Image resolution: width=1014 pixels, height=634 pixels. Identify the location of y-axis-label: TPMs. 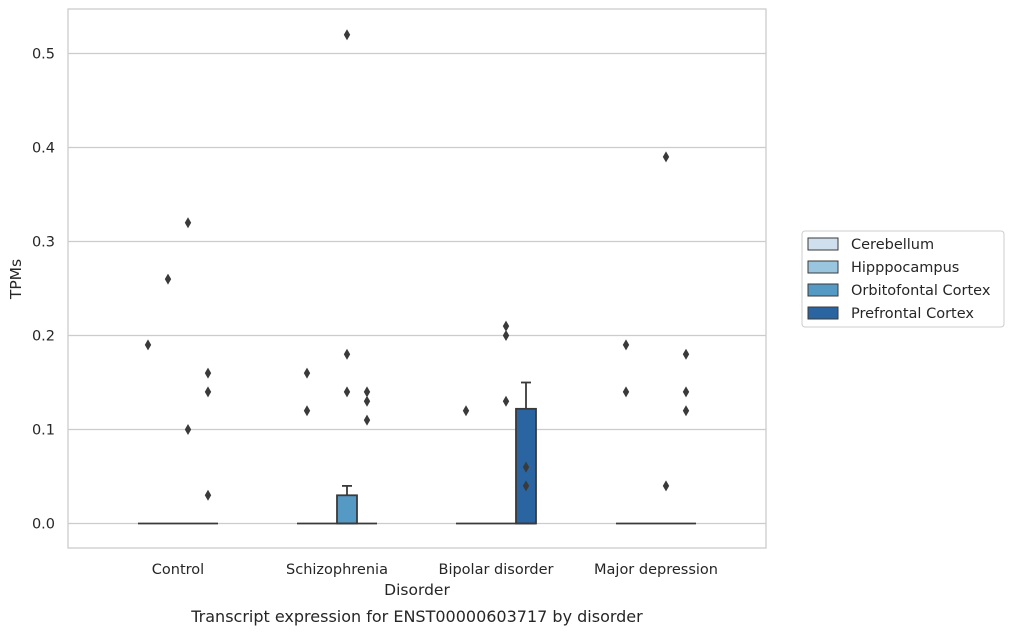
(16, 279).